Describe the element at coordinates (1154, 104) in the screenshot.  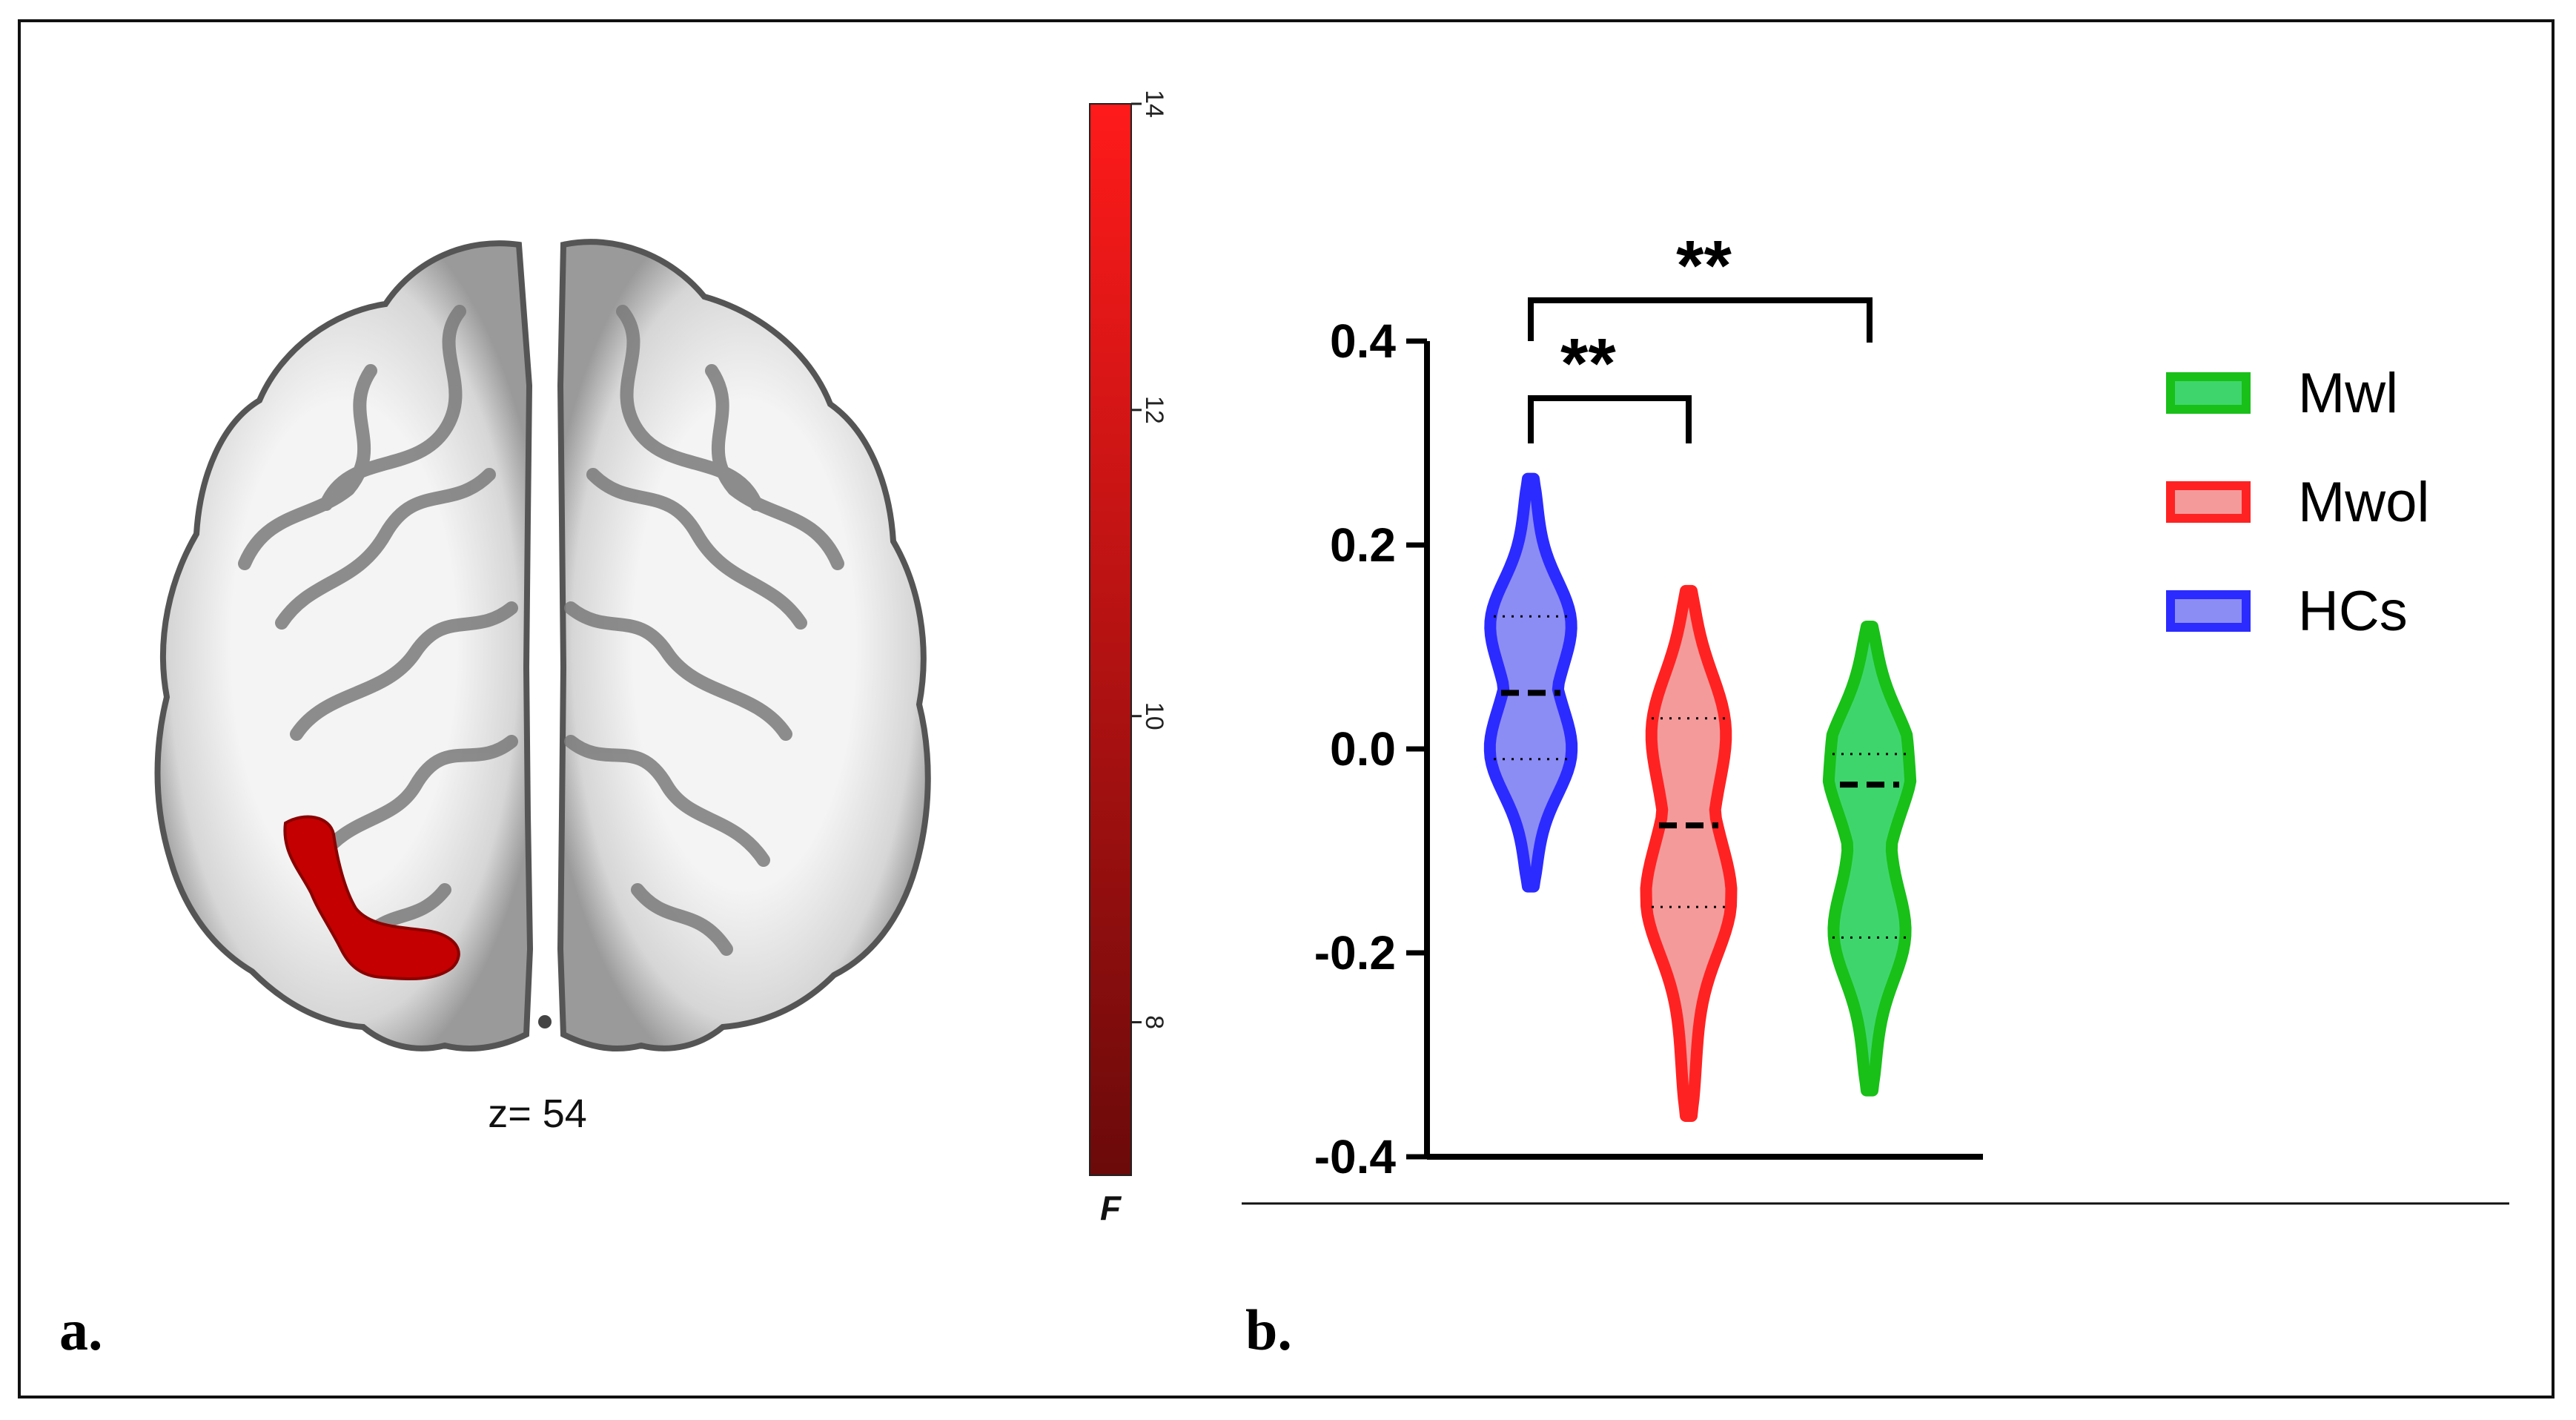
I see `colorbar-tick-label: 14` at that location.